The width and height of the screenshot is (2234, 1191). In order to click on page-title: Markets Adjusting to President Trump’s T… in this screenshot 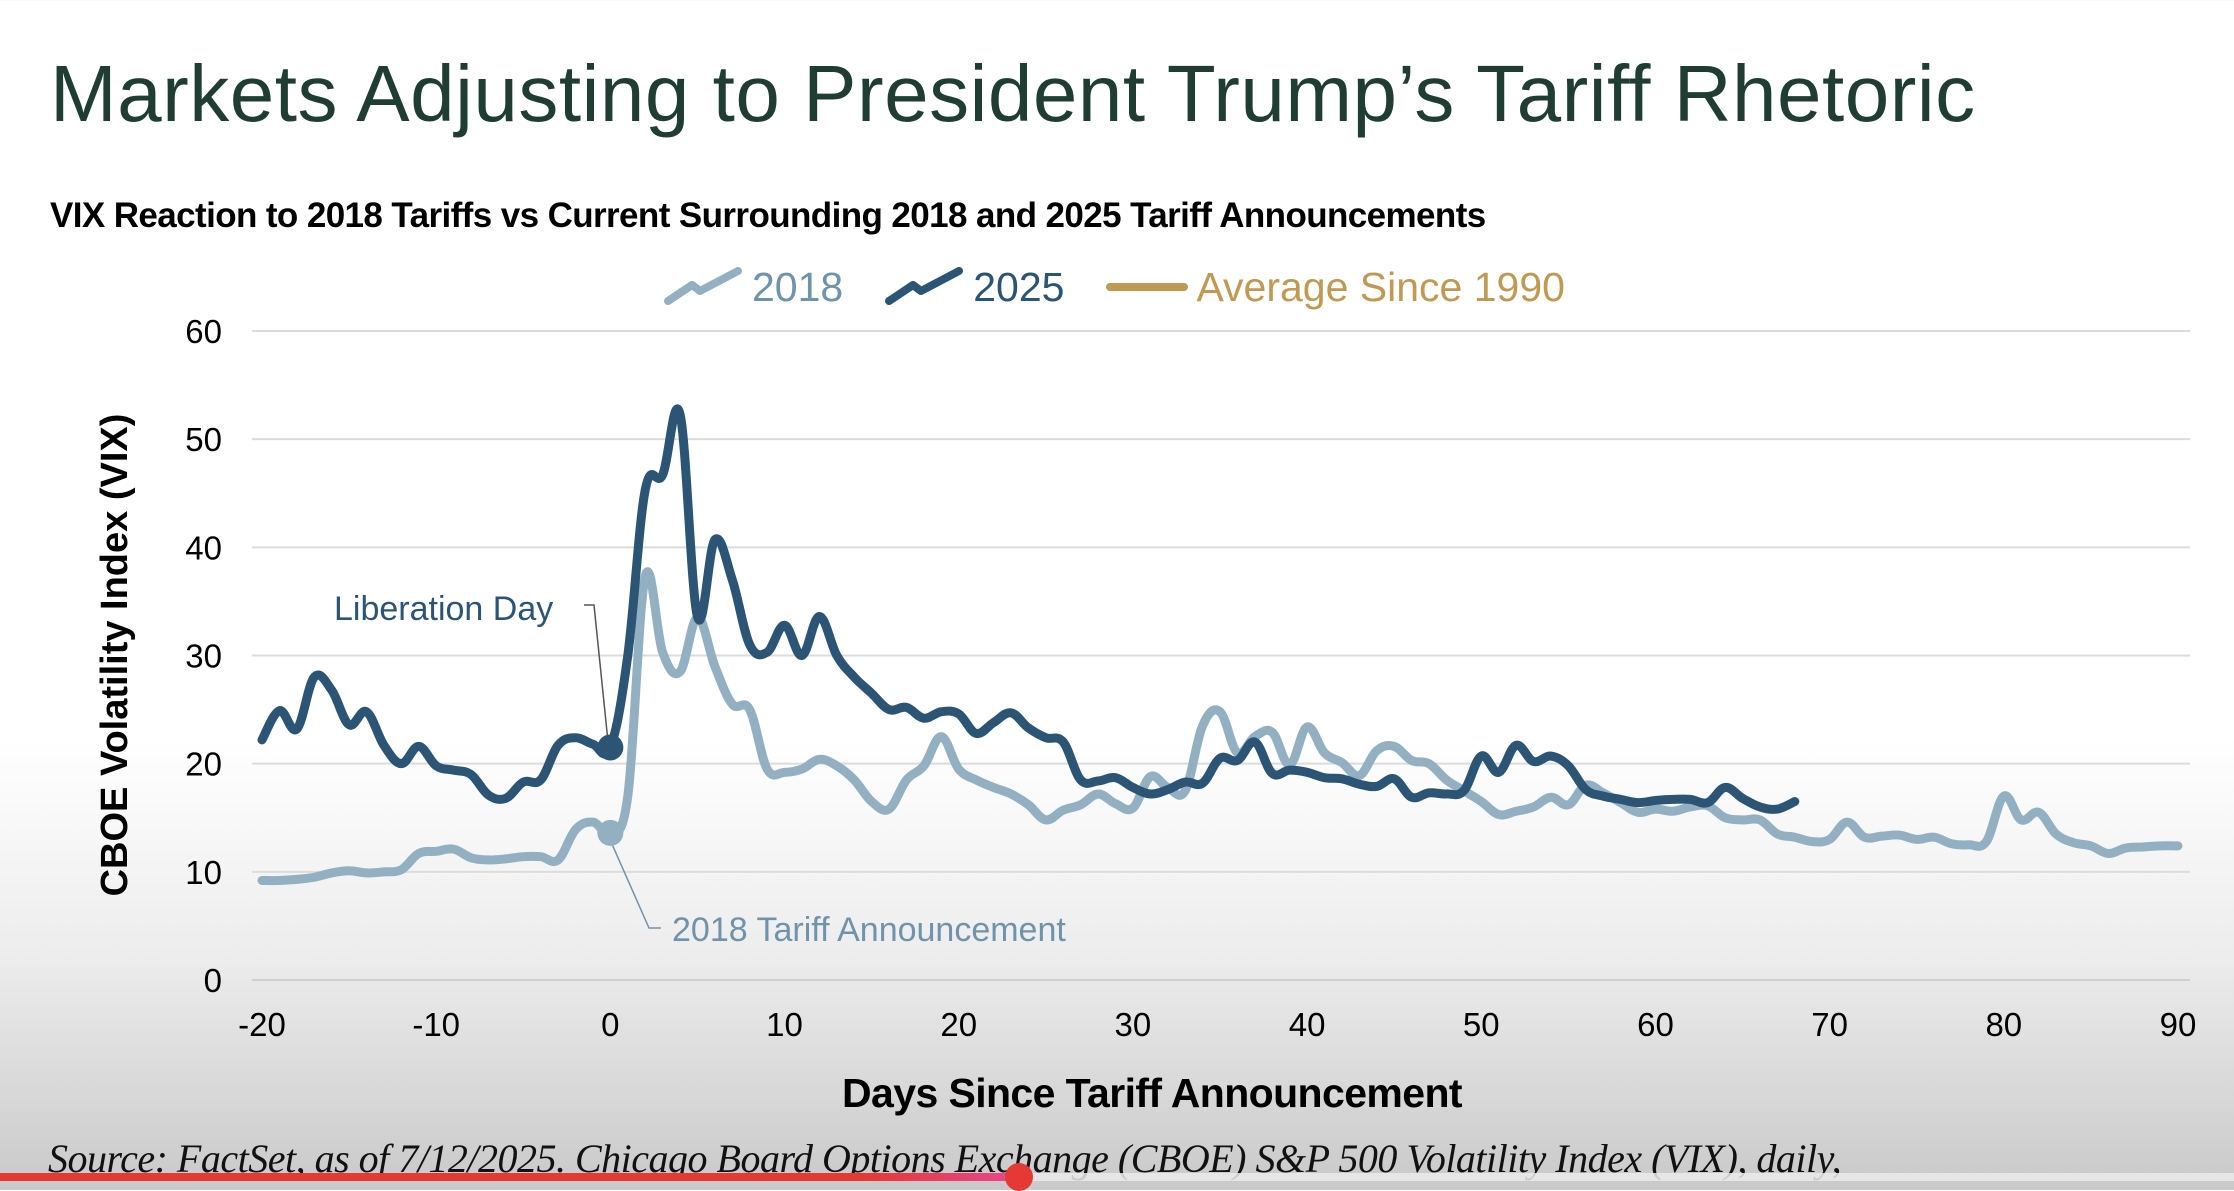, I will do `click(1013, 93)`.